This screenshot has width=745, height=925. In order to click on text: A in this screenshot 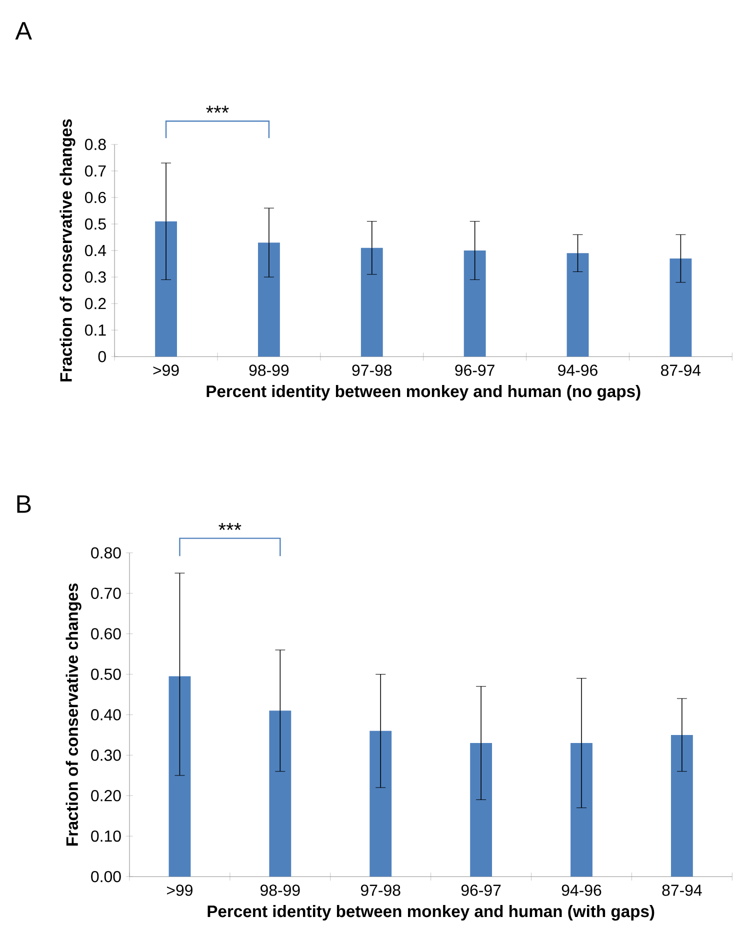, I will do `click(23, 31)`.